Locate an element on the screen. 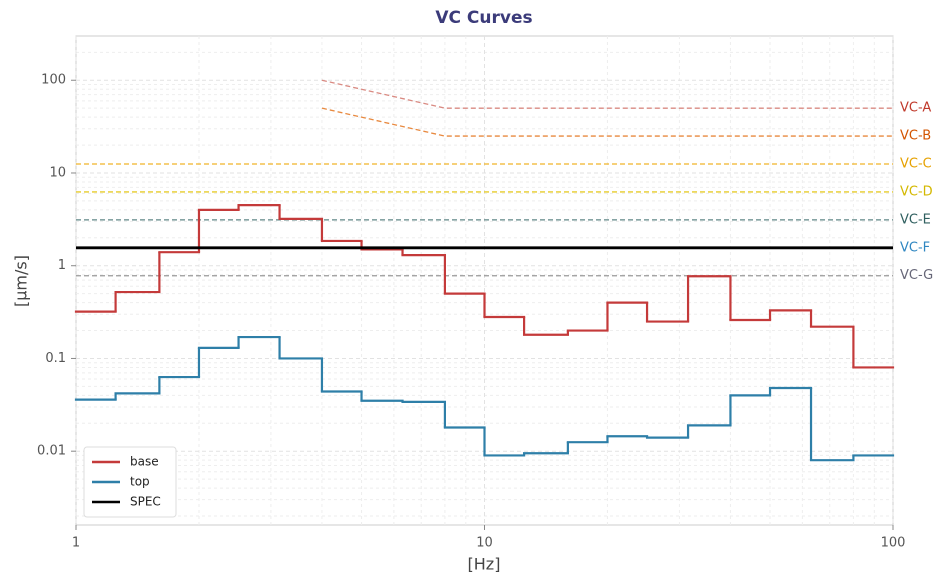  y-tick-label: 1 is located at coordinates (62, 265).